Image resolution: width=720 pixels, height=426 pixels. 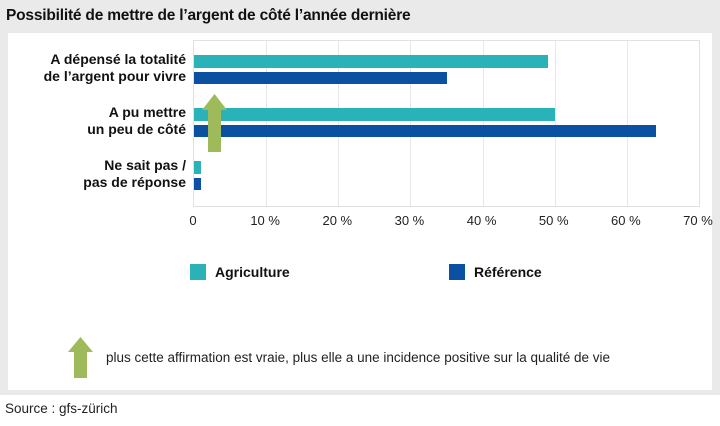 I want to click on category-label: A pu mettre un peu de côté, so click(x=136, y=120).